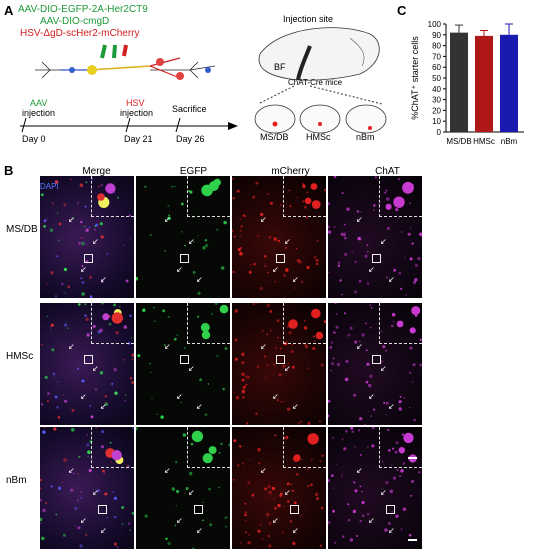 Image resolution: width=536 pixels, height=550 pixels. What do you see at coordinates (436, 100) in the screenshot?
I see `y-tick-label: 30` at bounding box center [436, 100].